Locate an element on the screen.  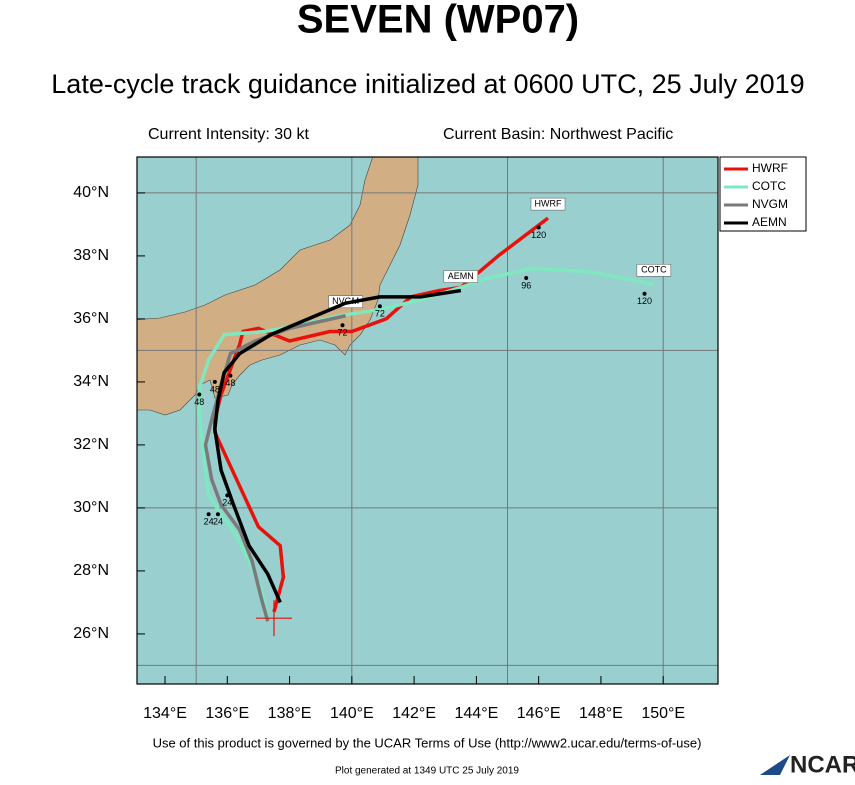
legend-label: COTC is located at coordinates (769, 186).